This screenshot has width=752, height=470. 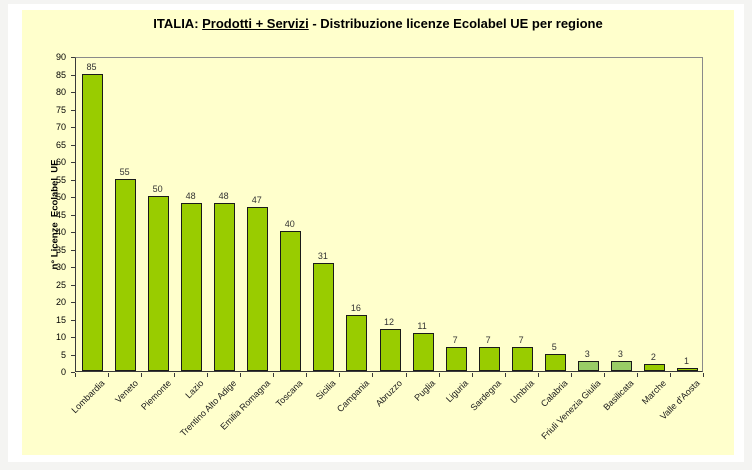 I want to click on bar-value-label: 31, so click(x=322, y=255).